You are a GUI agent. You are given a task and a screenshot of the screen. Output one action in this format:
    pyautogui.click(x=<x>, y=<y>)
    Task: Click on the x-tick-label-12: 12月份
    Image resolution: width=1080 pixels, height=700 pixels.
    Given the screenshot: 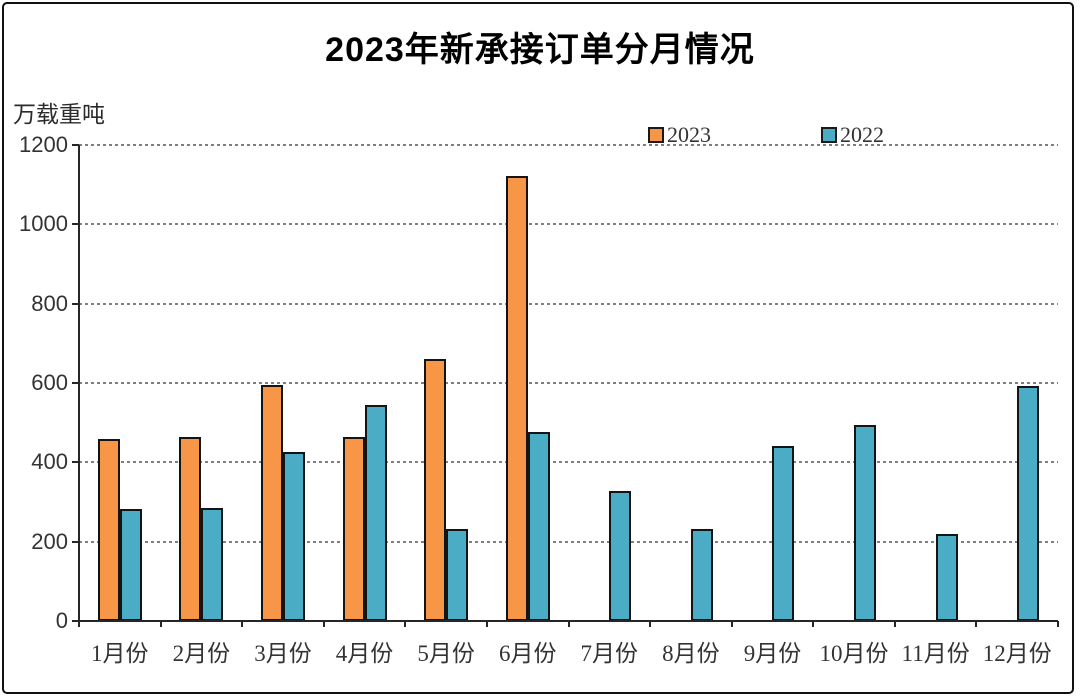 What is the action you would take?
    pyautogui.click(x=1017, y=653)
    